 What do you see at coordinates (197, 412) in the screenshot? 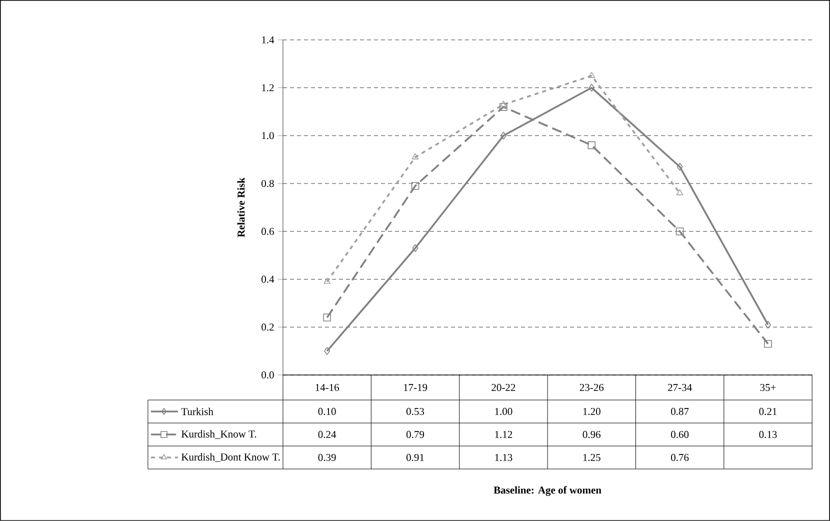
I see `legend-label: Turkish` at bounding box center [197, 412].